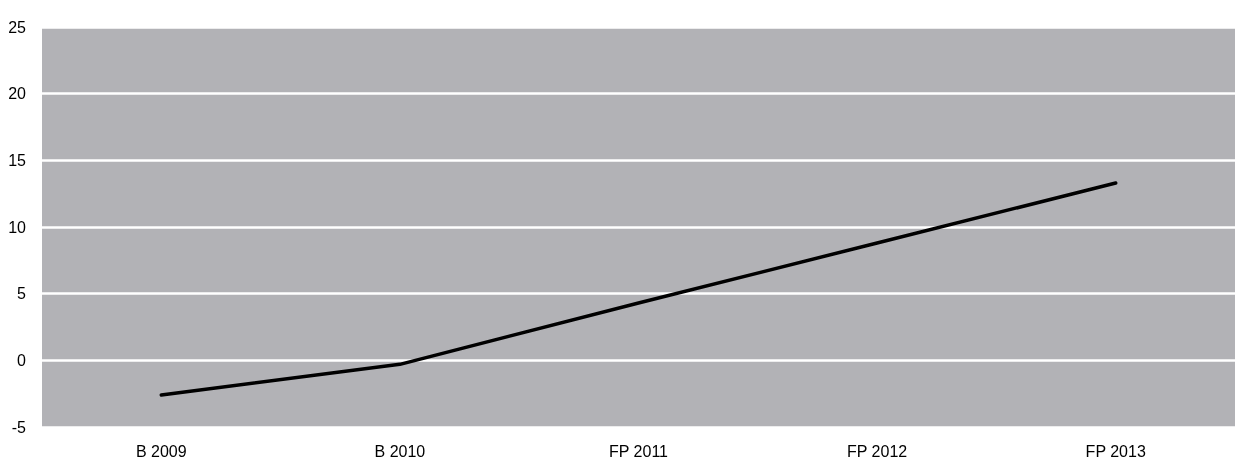 This screenshot has width=1249, height=472. I want to click on x-tick-label: FP 2013, so click(1115, 451).